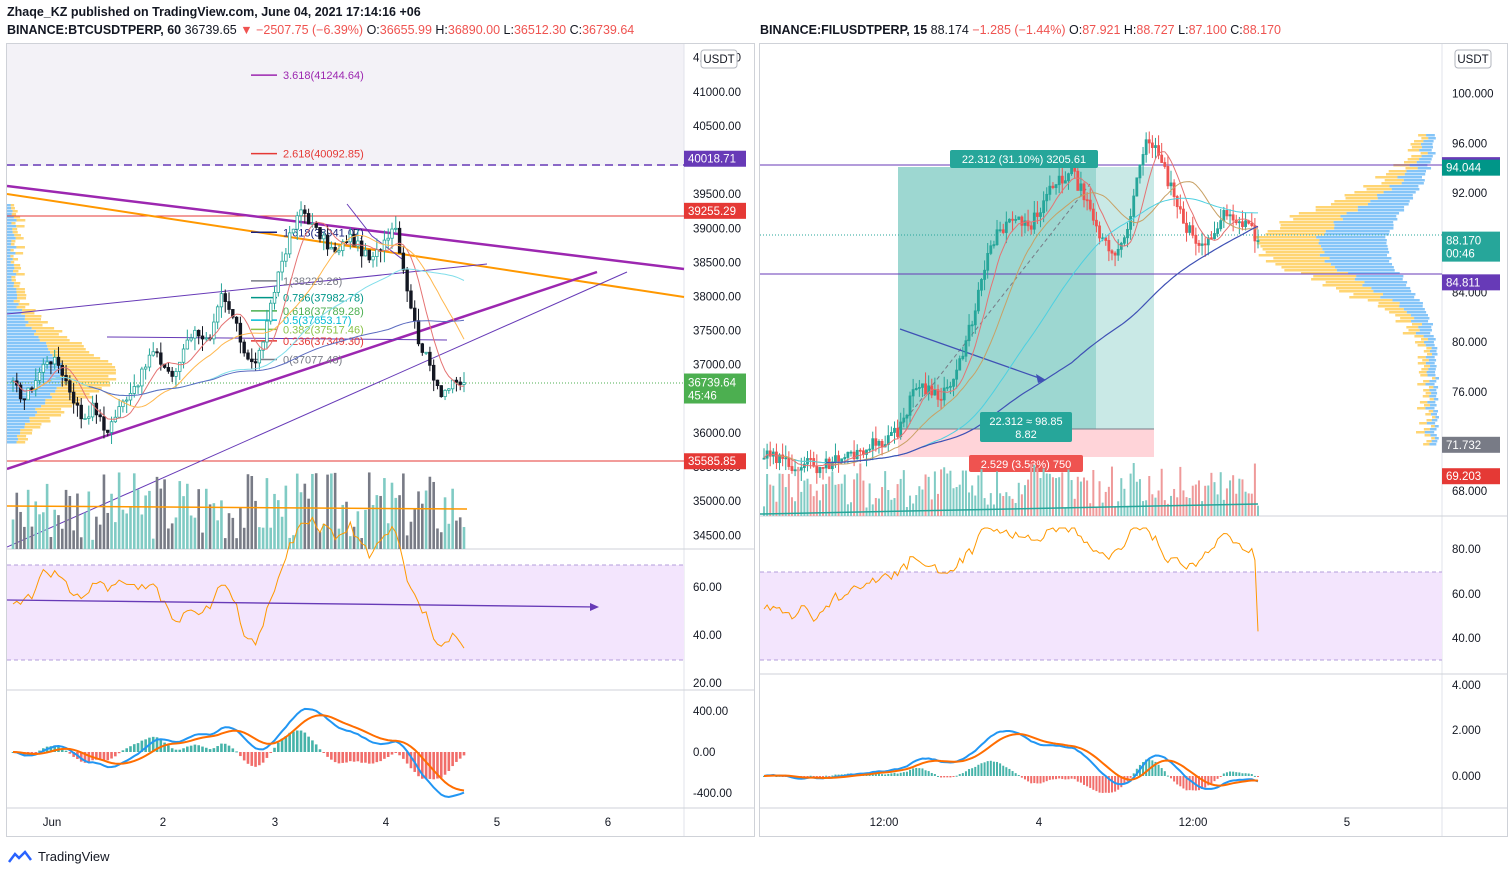  I want to click on price-level-tag: 94.044, so click(1471, 167).